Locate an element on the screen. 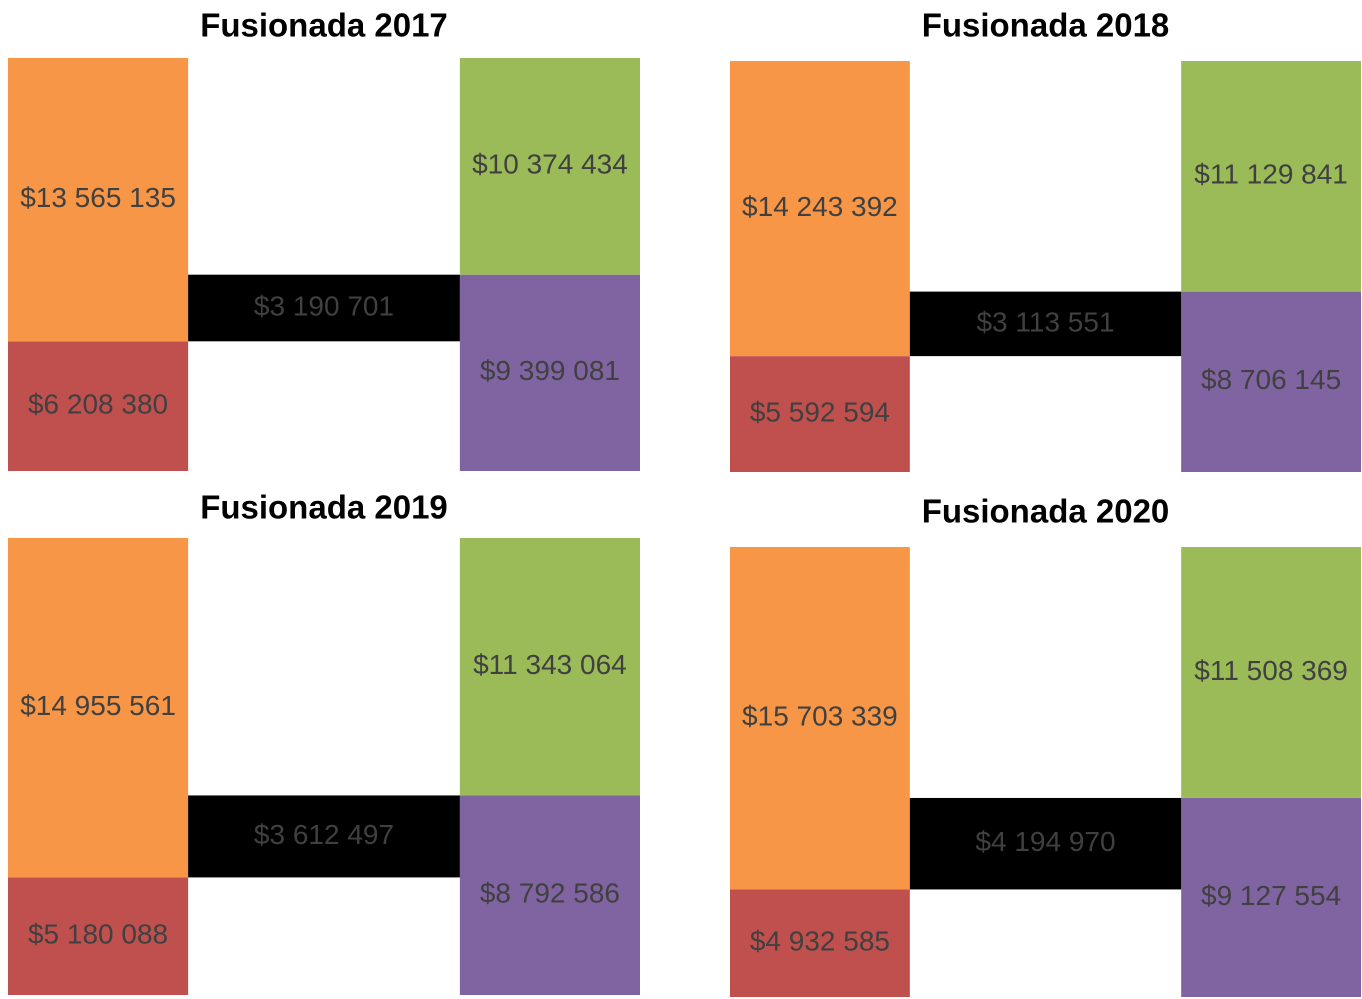 The width and height of the screenshot is (1362, 999). data-label: $13 565 135 is located at coordinates (98, 197).